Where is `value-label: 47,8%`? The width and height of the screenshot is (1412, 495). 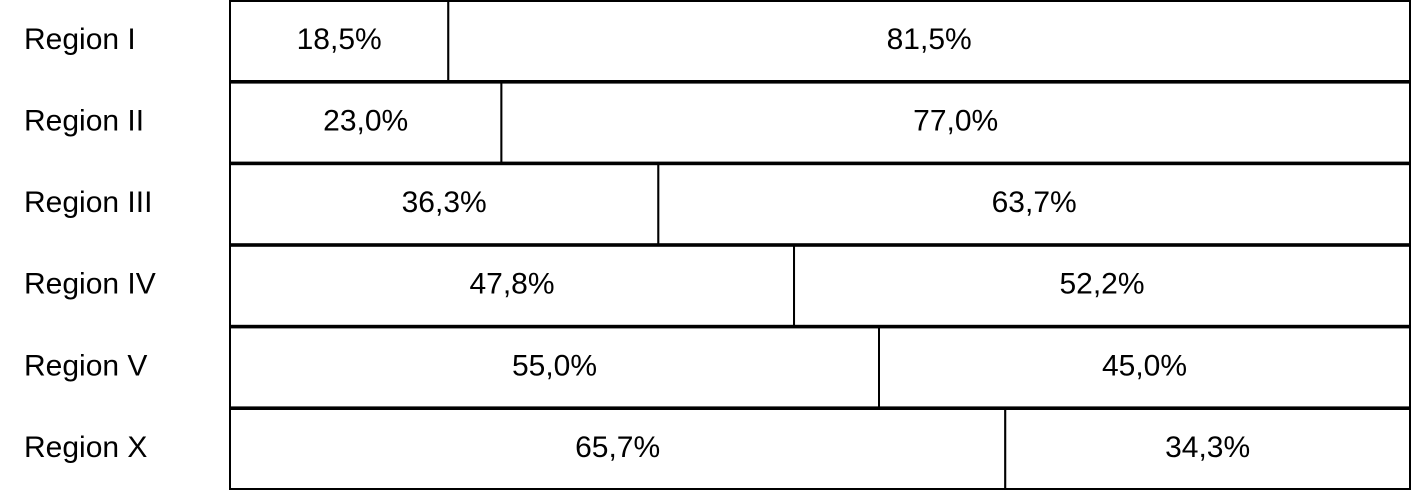 value-label: 47,8% is located at coordinates (511, 284).